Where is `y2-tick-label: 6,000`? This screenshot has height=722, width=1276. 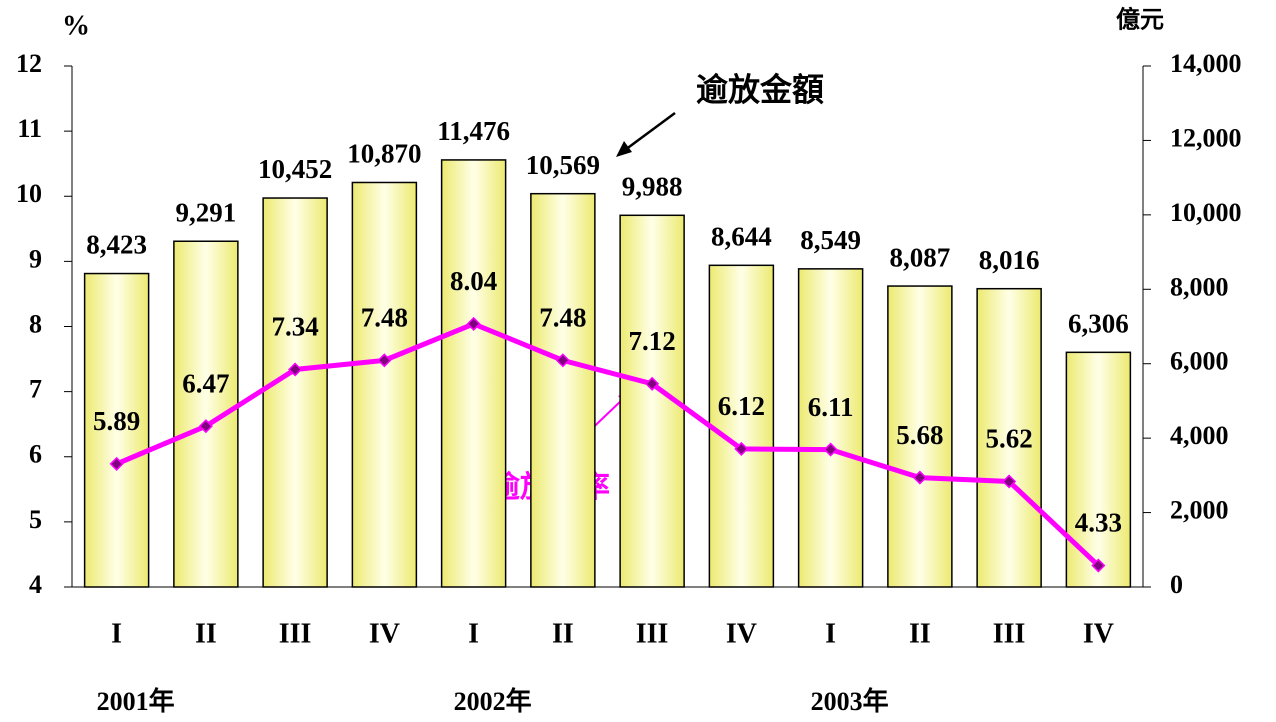
y2-tick-label: 6,000 is located at coordinates (1199, 361).